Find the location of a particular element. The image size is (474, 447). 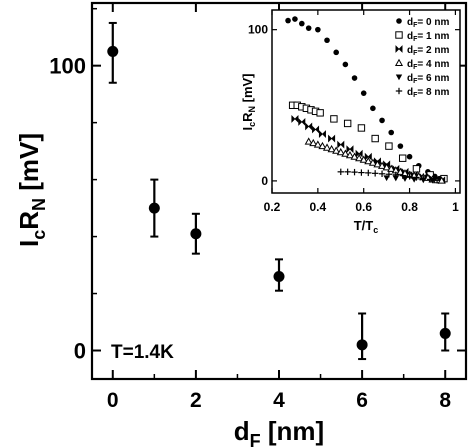

main-y-label-unit: [mV] is located at coordinates (29, 165).